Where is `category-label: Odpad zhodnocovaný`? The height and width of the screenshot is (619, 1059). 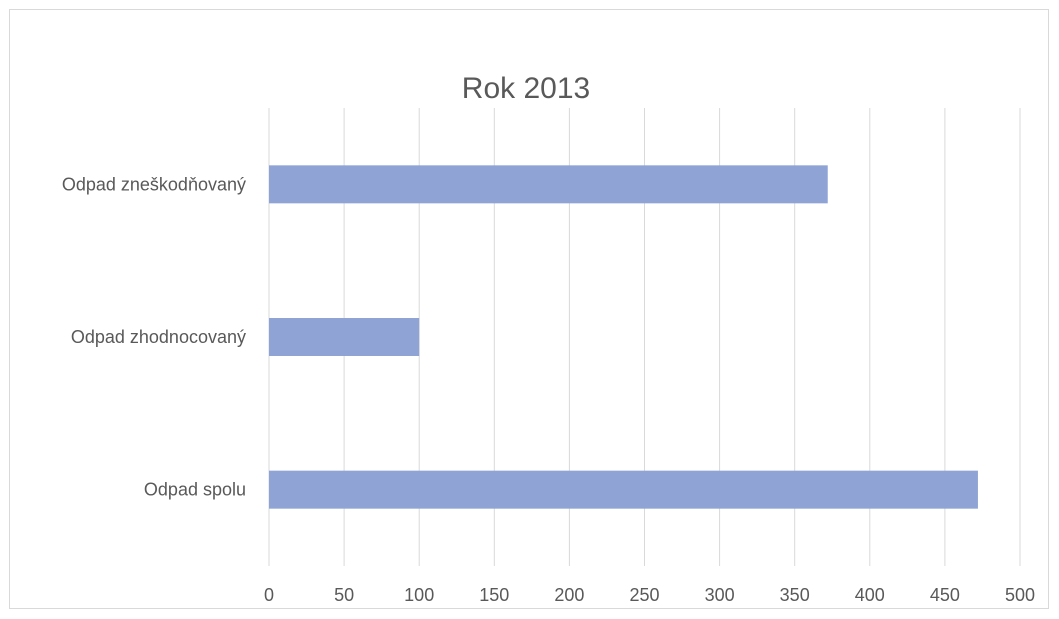 category-label: Odpad zhodnocovaný is located at coordinates (158, 337).